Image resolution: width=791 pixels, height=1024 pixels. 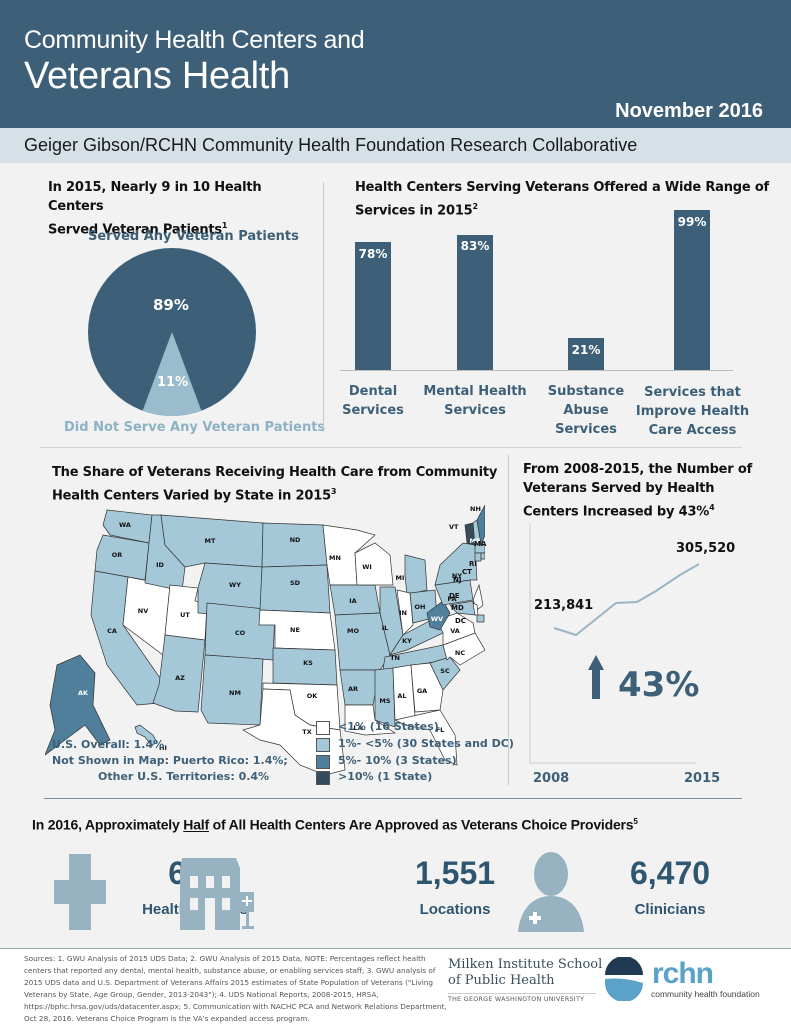 I want to click on svg-text: NM, so click(x=235, y=693).